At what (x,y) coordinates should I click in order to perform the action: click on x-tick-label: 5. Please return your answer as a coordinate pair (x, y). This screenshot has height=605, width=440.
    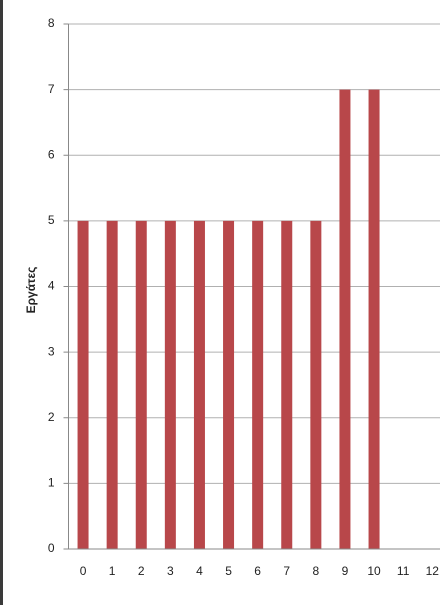
    Looking at the image, I should click on (228, 571).